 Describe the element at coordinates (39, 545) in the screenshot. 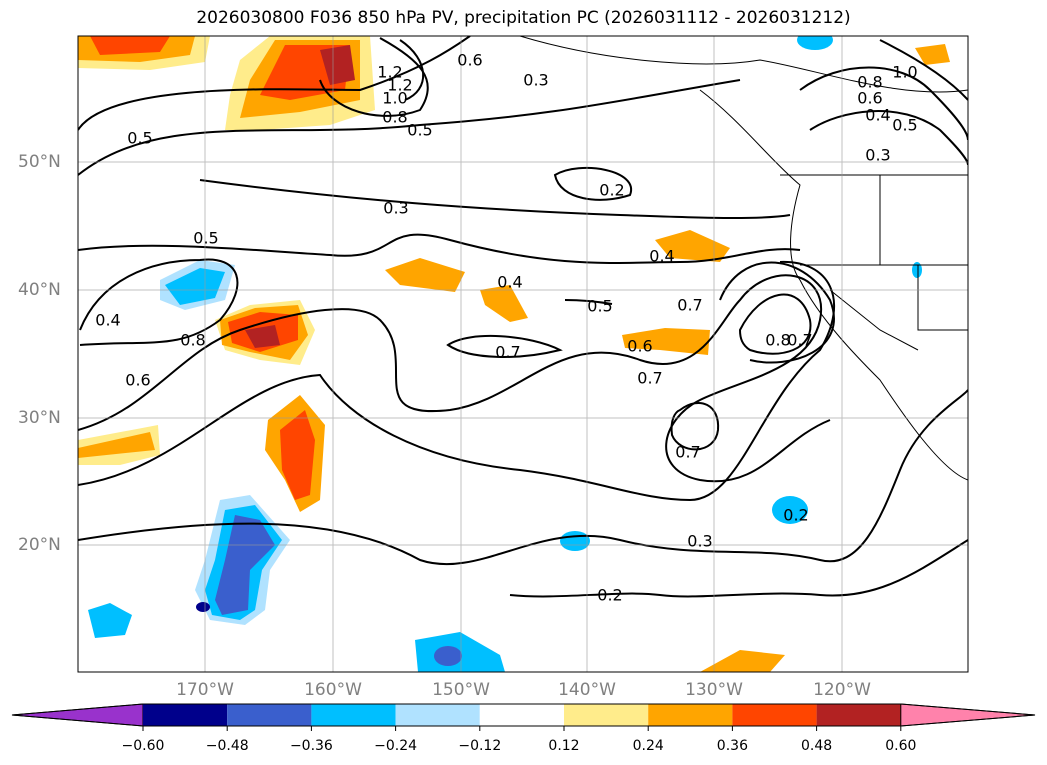

I see `lat-label-20n: 20°N` at that location.